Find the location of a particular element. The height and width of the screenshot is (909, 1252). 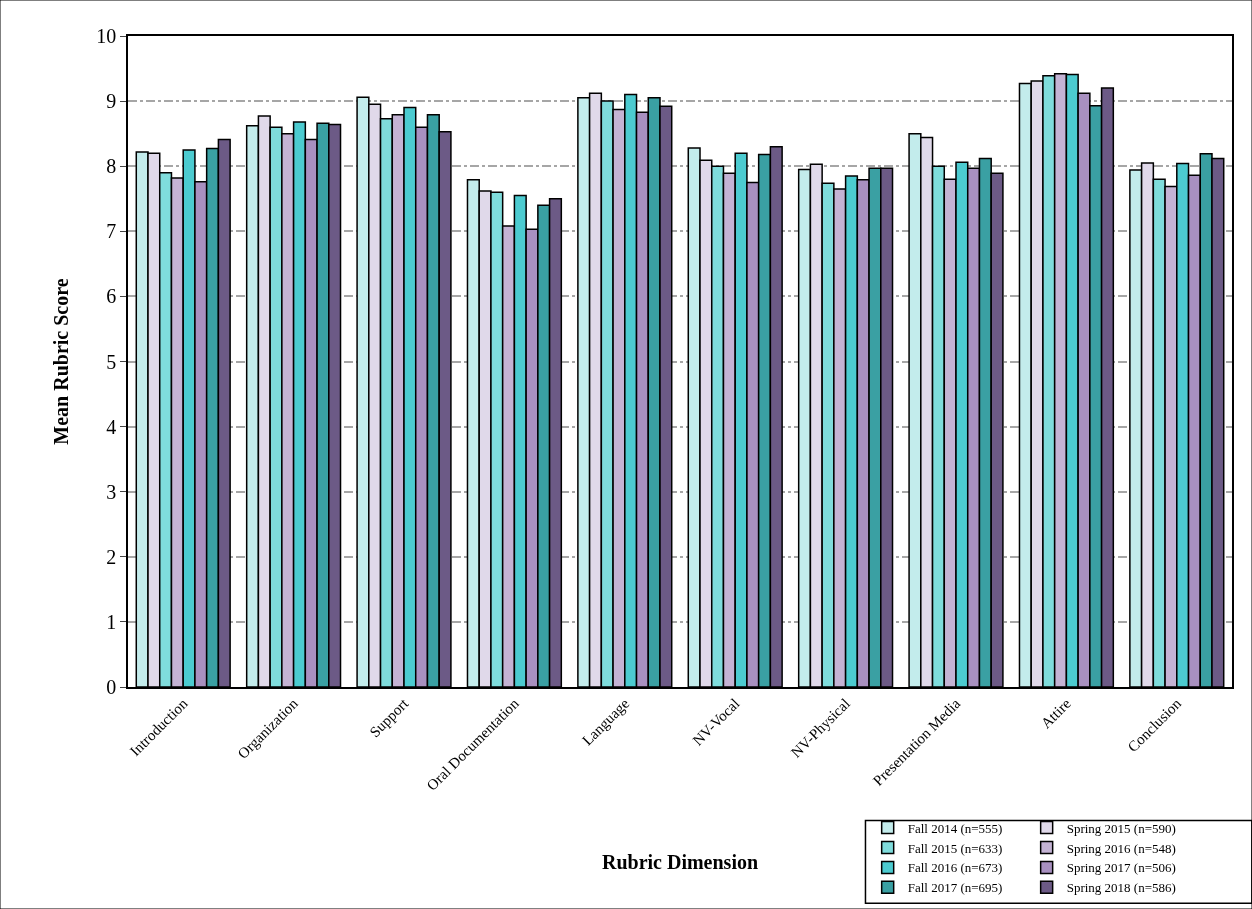

legend-label: Spring 2015 (n=590) is located at coordinates (1121, 828).